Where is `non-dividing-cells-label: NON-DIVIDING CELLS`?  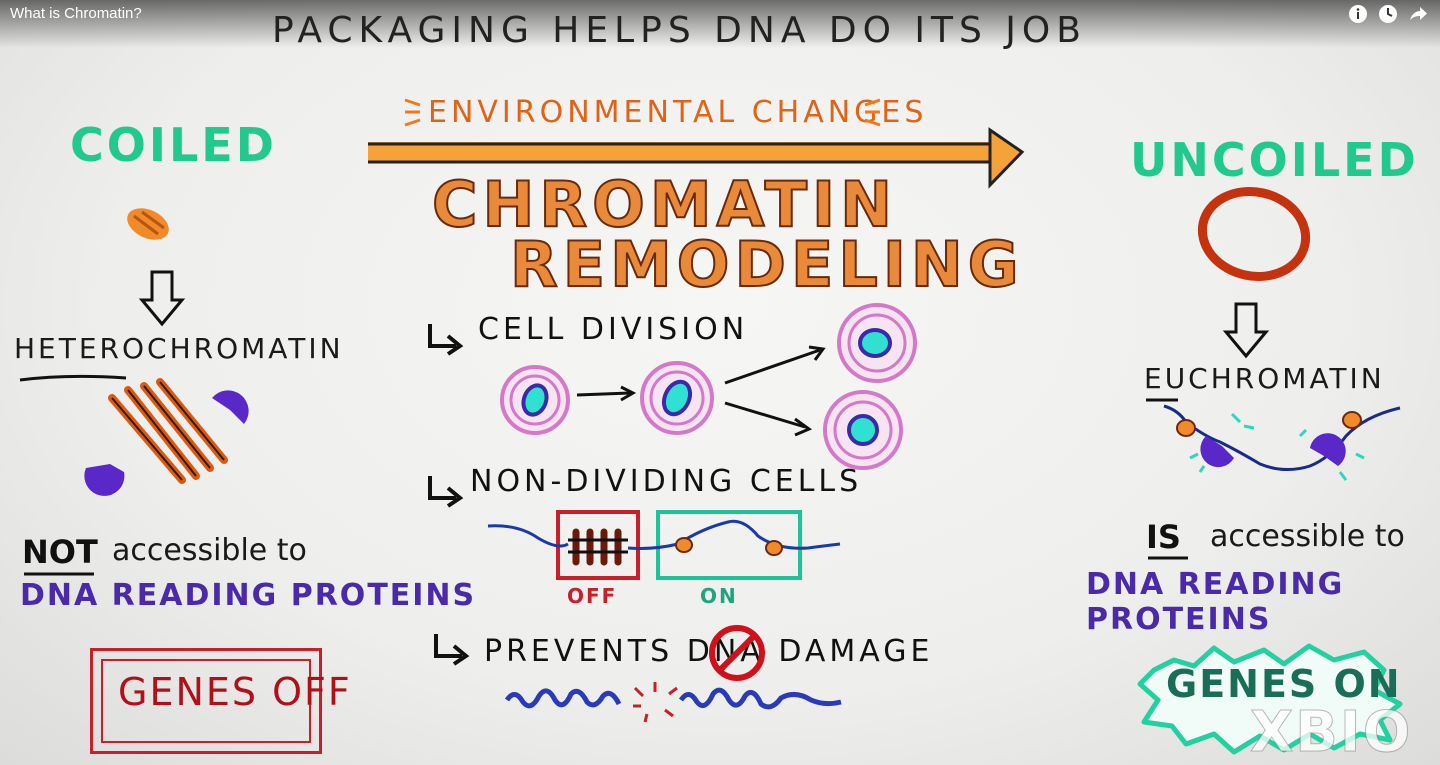
non-dividing-cells-label: NON-DIVIDING CELLS is located at coordinates (666, 481).